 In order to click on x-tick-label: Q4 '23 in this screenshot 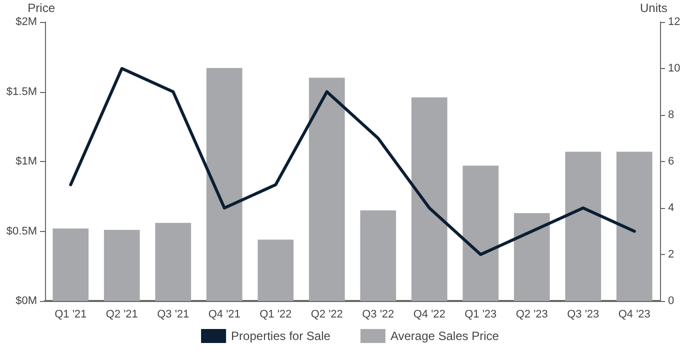, I will do `click(634, 314)`.